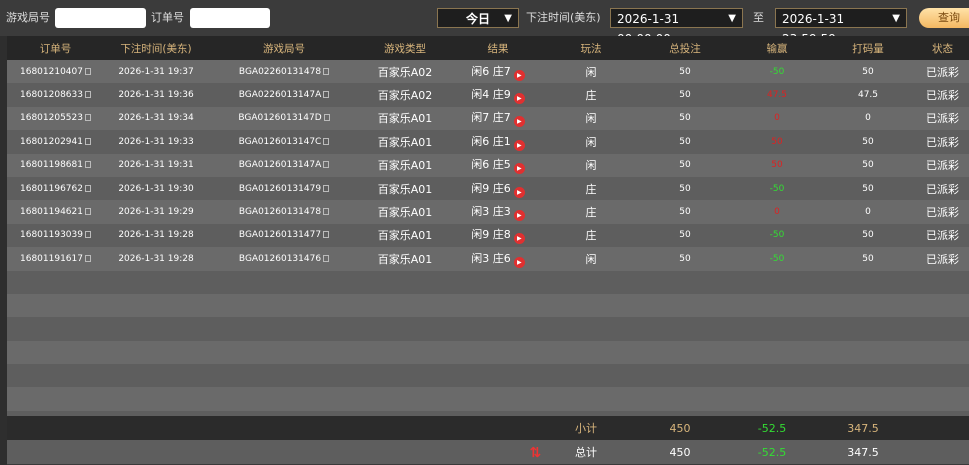  What do you see at coordinates (280, 95) in the screenshot?
I see `round-value: BGA0226013147A` at bounding box center [280, 95].